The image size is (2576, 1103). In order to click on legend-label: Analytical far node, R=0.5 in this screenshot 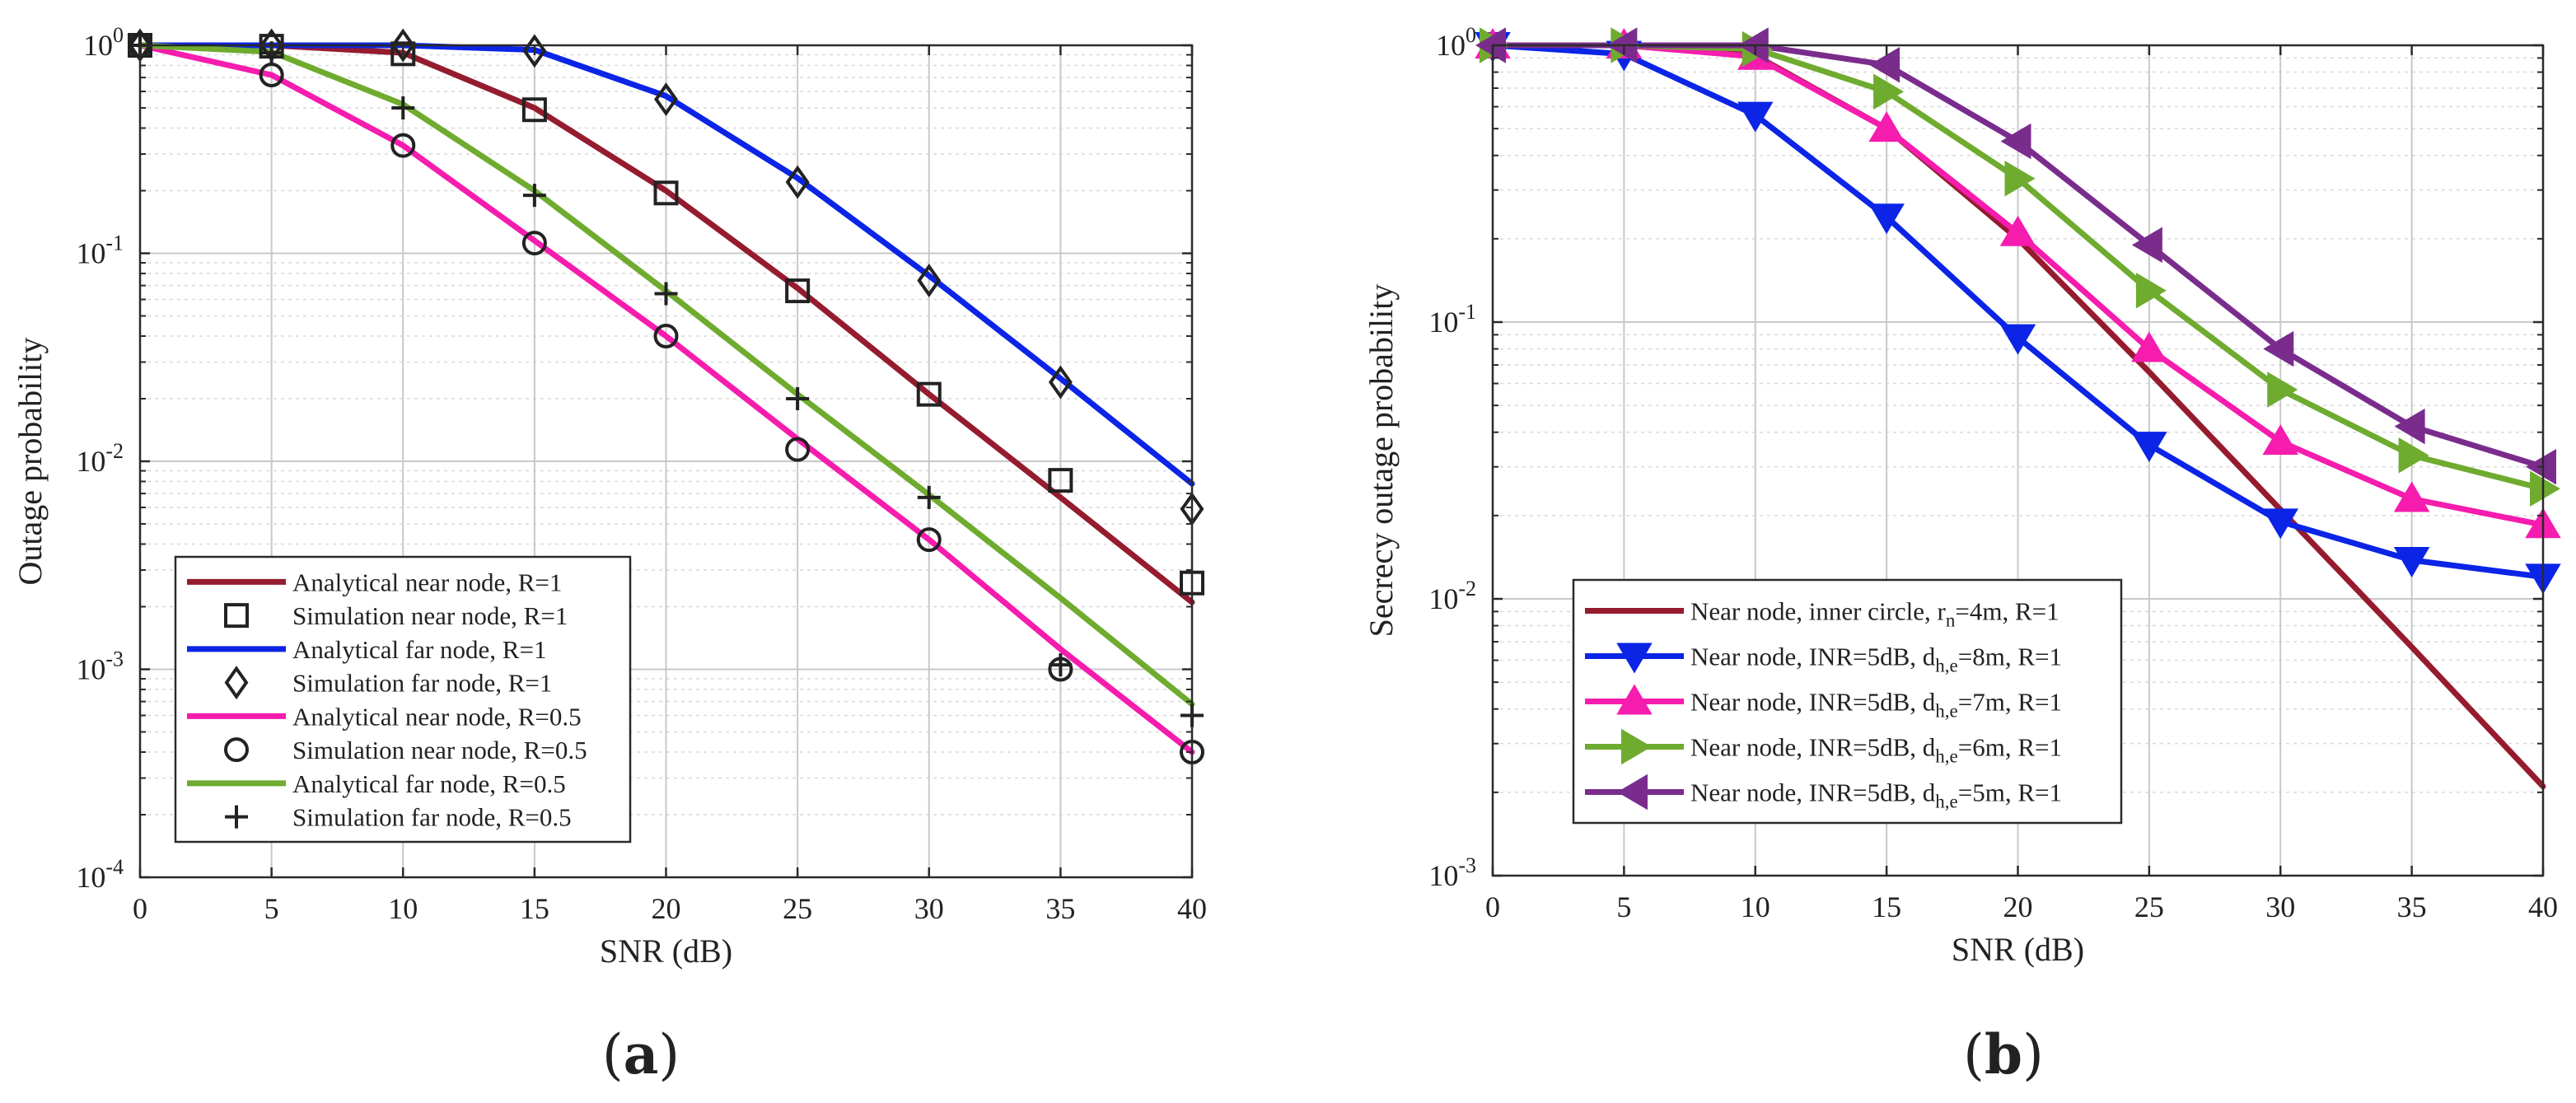, I will do `click(429, 784)`.